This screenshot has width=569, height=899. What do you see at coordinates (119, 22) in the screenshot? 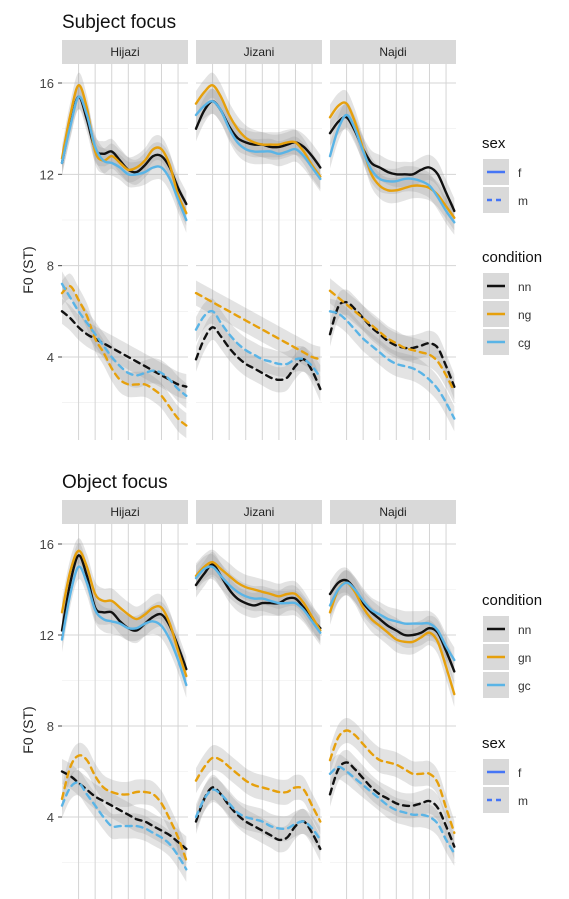
I see `chart-title: Subject focus` at bounding box center [119, 22].